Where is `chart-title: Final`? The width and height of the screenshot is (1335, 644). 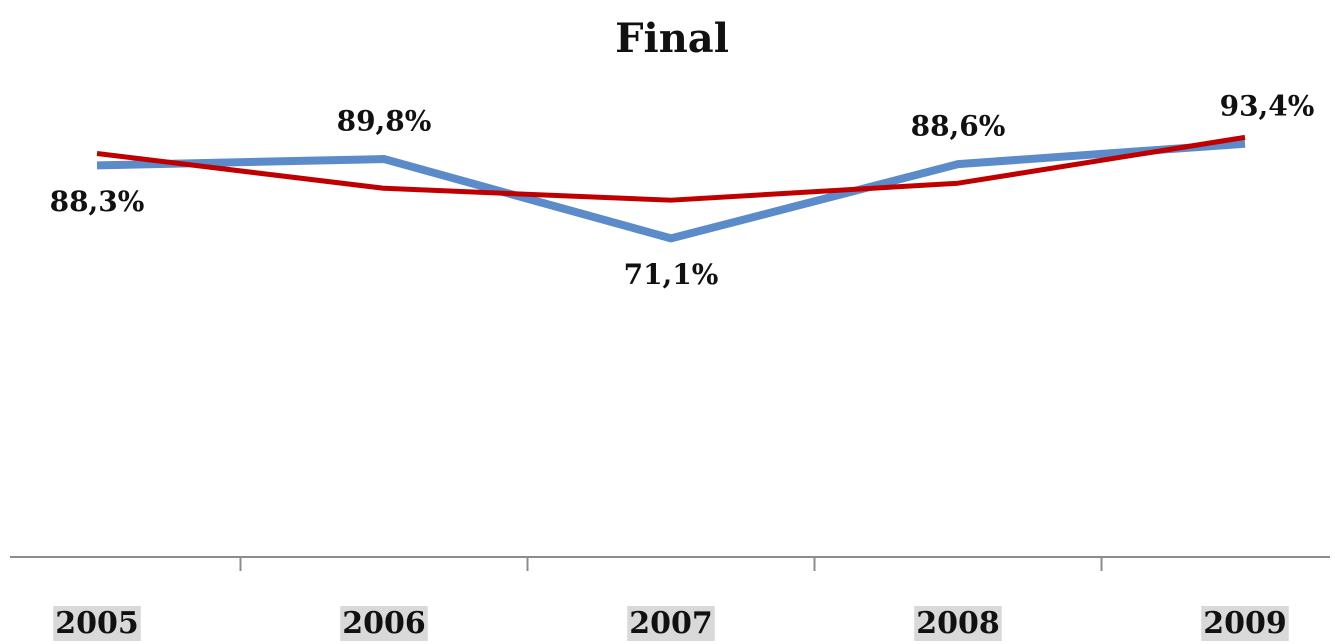
chart-title: Final is located at coordinates (672, 38).